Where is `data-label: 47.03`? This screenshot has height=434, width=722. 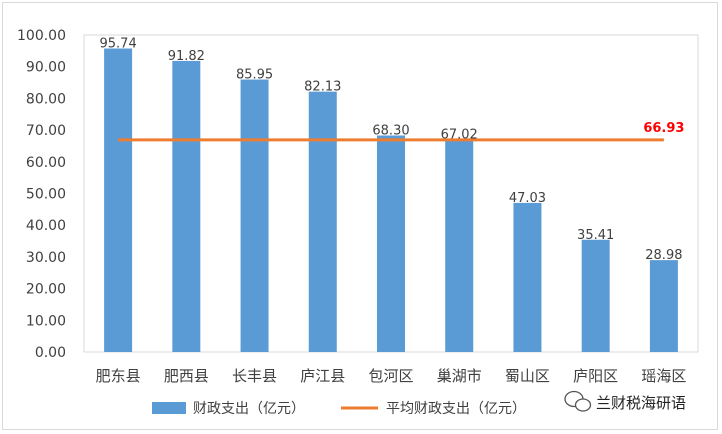 data-label: 47.03 is located at coordinates (527, 198).